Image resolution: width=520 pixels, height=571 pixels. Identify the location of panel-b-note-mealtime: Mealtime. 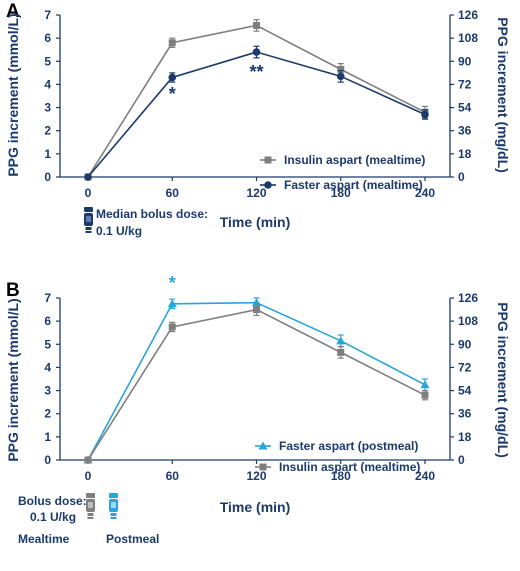
(44, 539).